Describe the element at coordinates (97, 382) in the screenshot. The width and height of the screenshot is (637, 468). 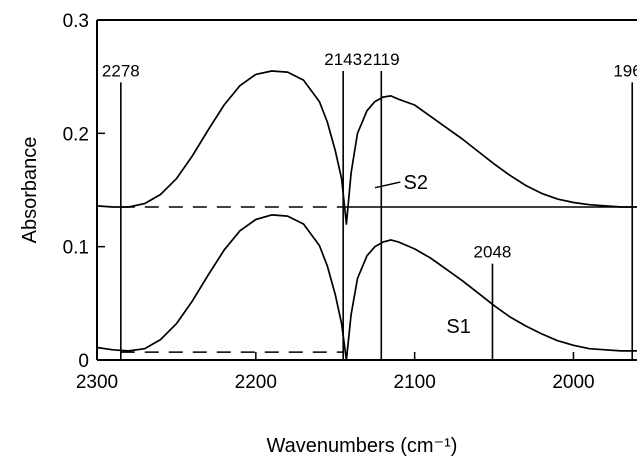
I see `x-tick-label: 2300` at that location.